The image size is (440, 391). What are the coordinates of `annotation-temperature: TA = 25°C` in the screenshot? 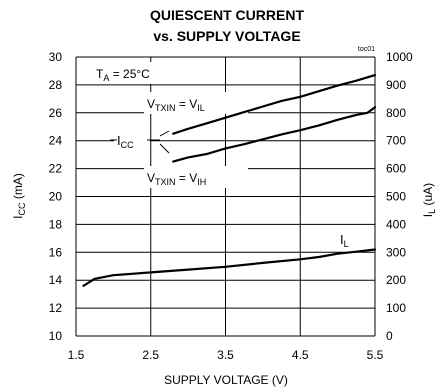 It's located at (123, 75).